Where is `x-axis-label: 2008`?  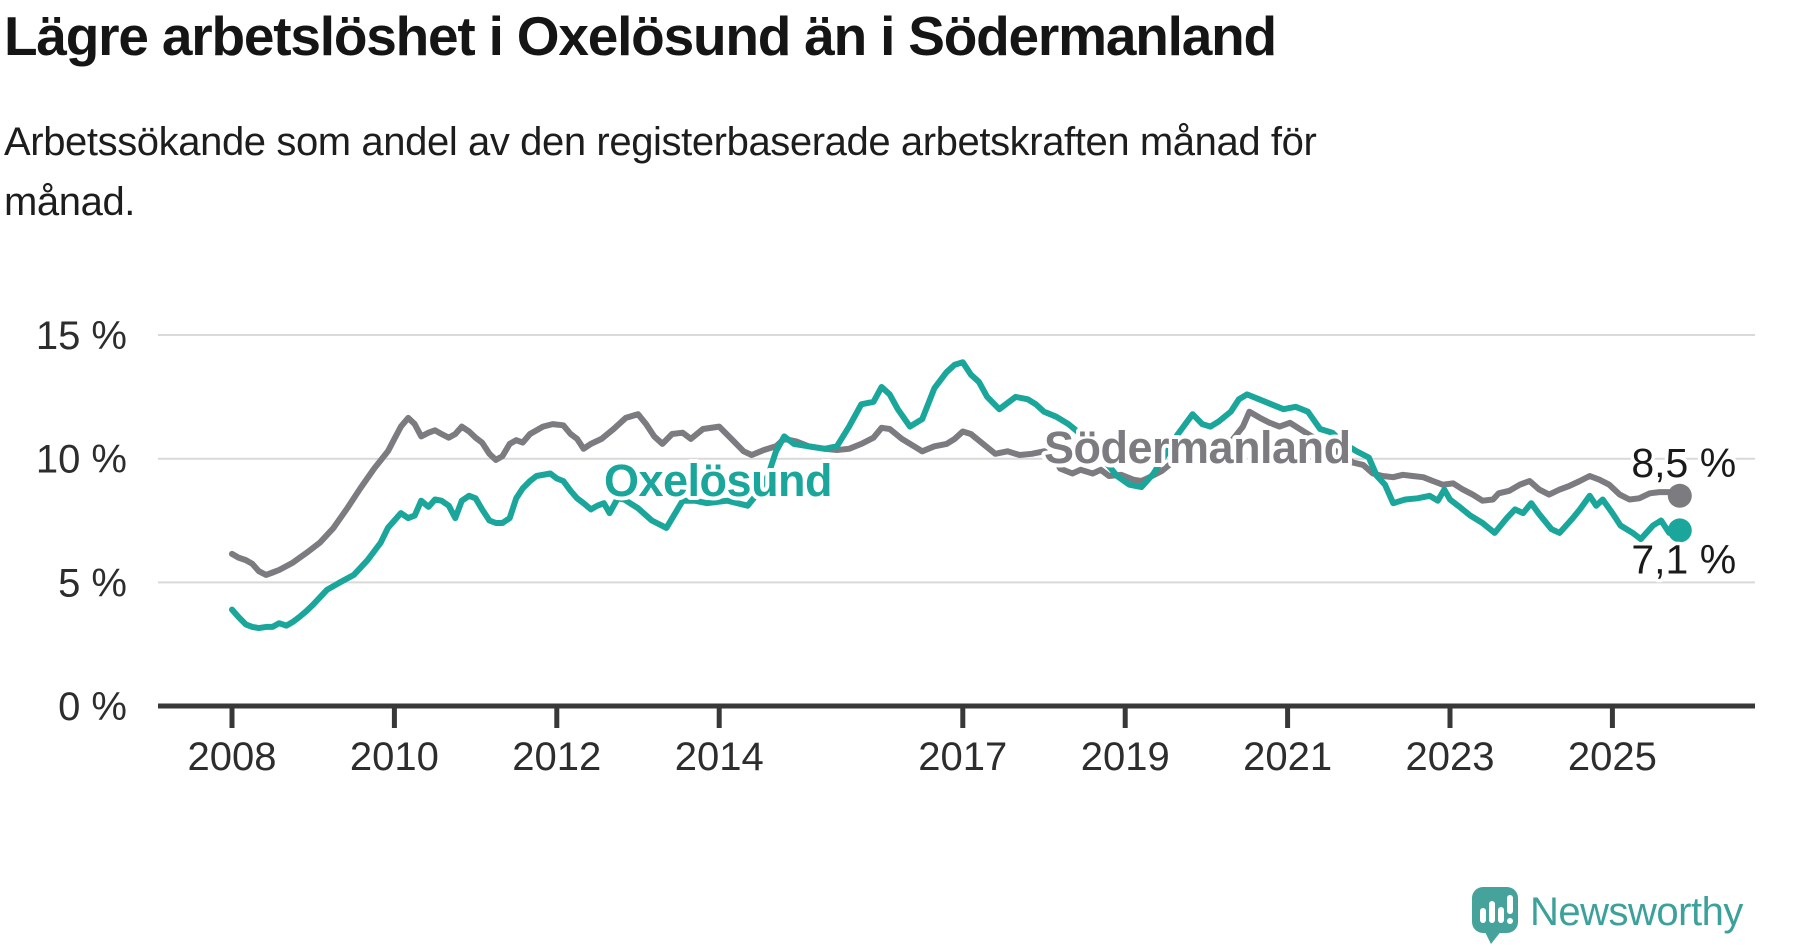
x-axis-label: 2008 is located at coordinates (232, 757).